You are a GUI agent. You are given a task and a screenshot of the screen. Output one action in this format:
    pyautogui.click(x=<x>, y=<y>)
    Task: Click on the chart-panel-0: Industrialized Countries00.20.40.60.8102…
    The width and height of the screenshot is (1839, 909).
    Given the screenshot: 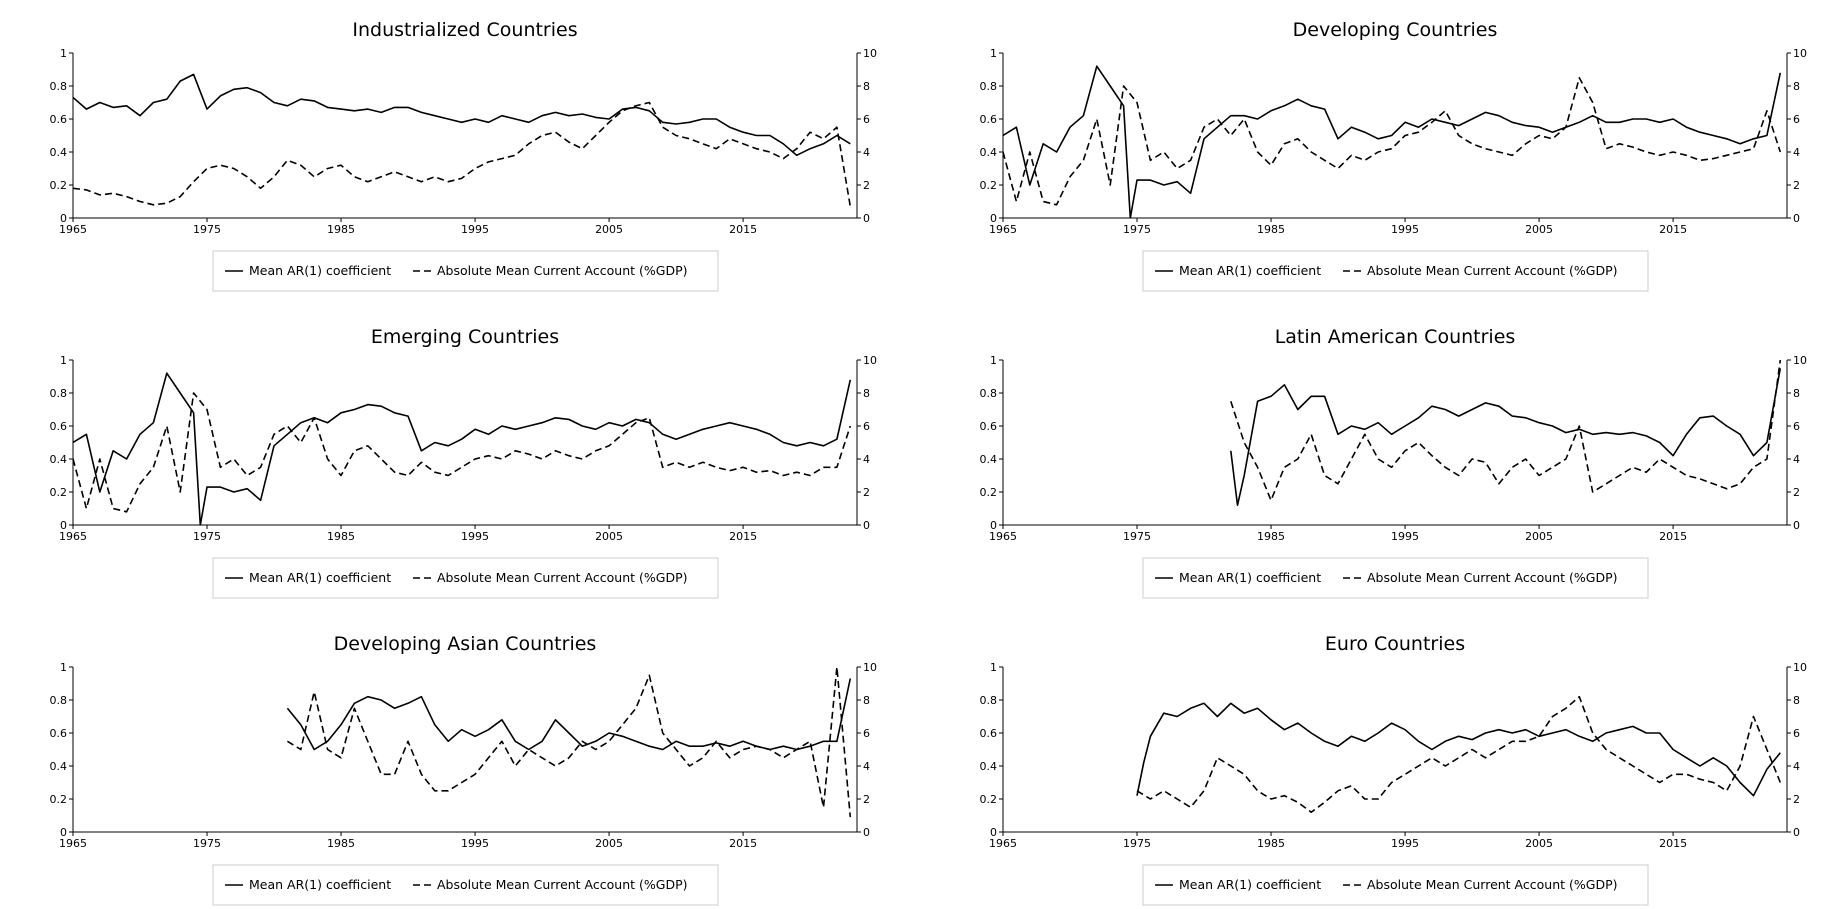 What is the action you would take?
    pyautogui.click(x=463, y=155)
    